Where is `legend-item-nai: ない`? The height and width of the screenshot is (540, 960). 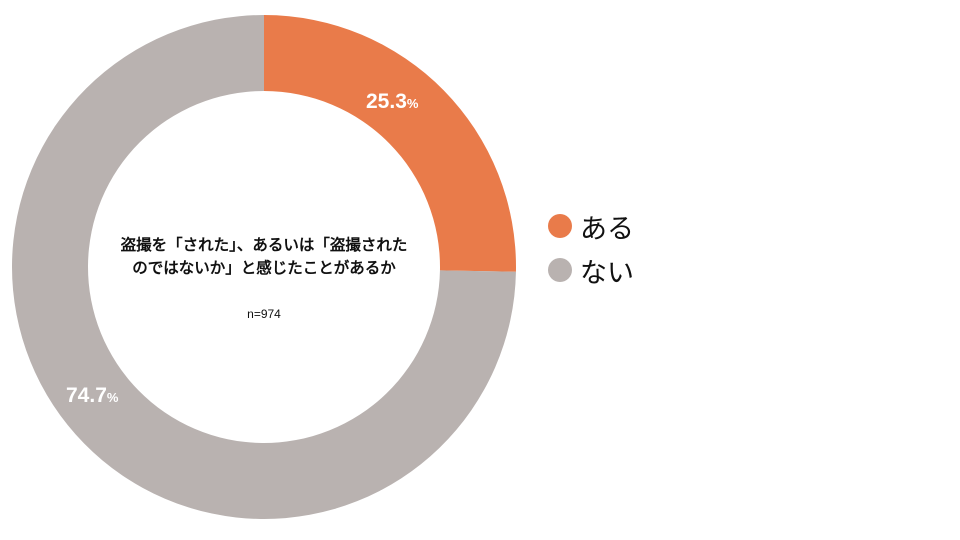 legend-item-nai: ない is located at coordinates (591, 270).